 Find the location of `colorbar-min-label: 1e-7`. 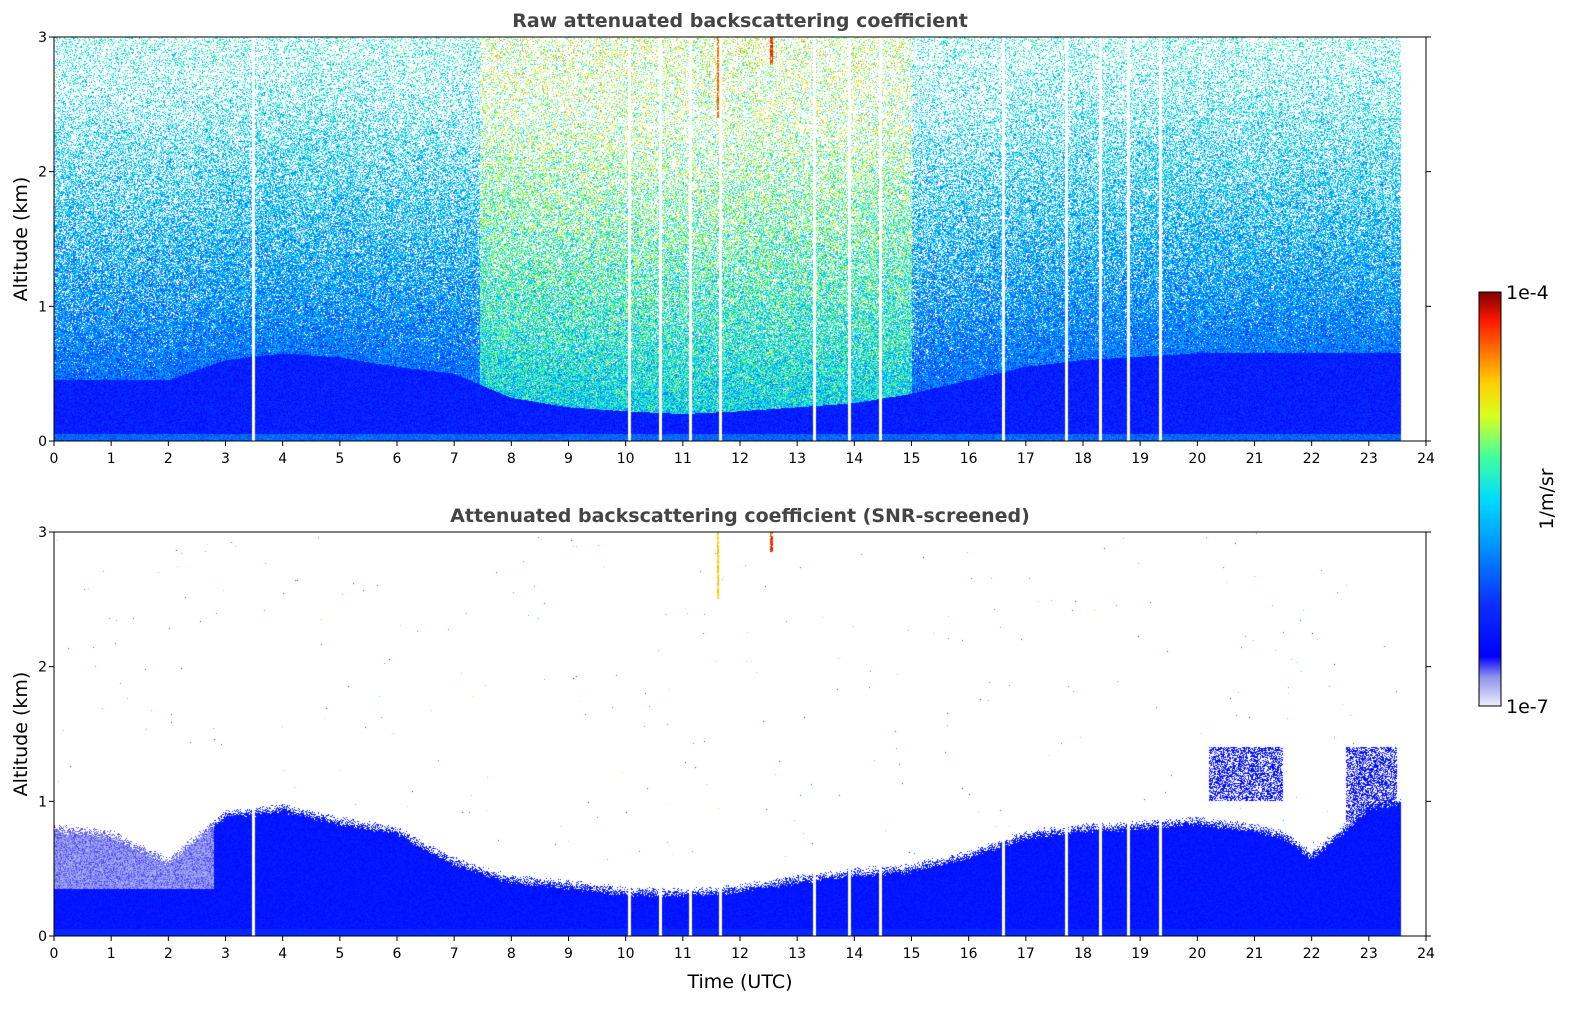

colorbar-min-label: 1e-7 is located at coordinates (1527, 707).